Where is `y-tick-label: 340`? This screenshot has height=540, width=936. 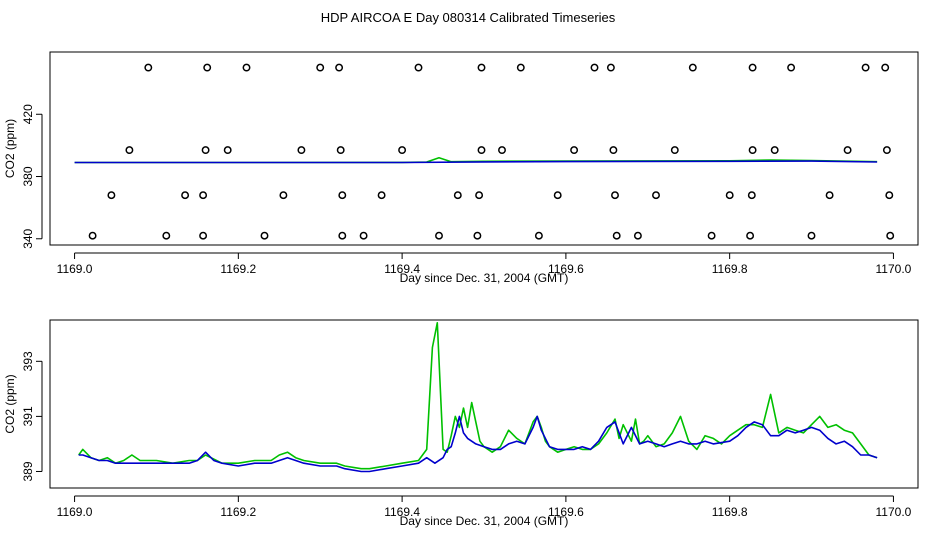
y-tick-label: 340 is located at coordinates (28, 238).